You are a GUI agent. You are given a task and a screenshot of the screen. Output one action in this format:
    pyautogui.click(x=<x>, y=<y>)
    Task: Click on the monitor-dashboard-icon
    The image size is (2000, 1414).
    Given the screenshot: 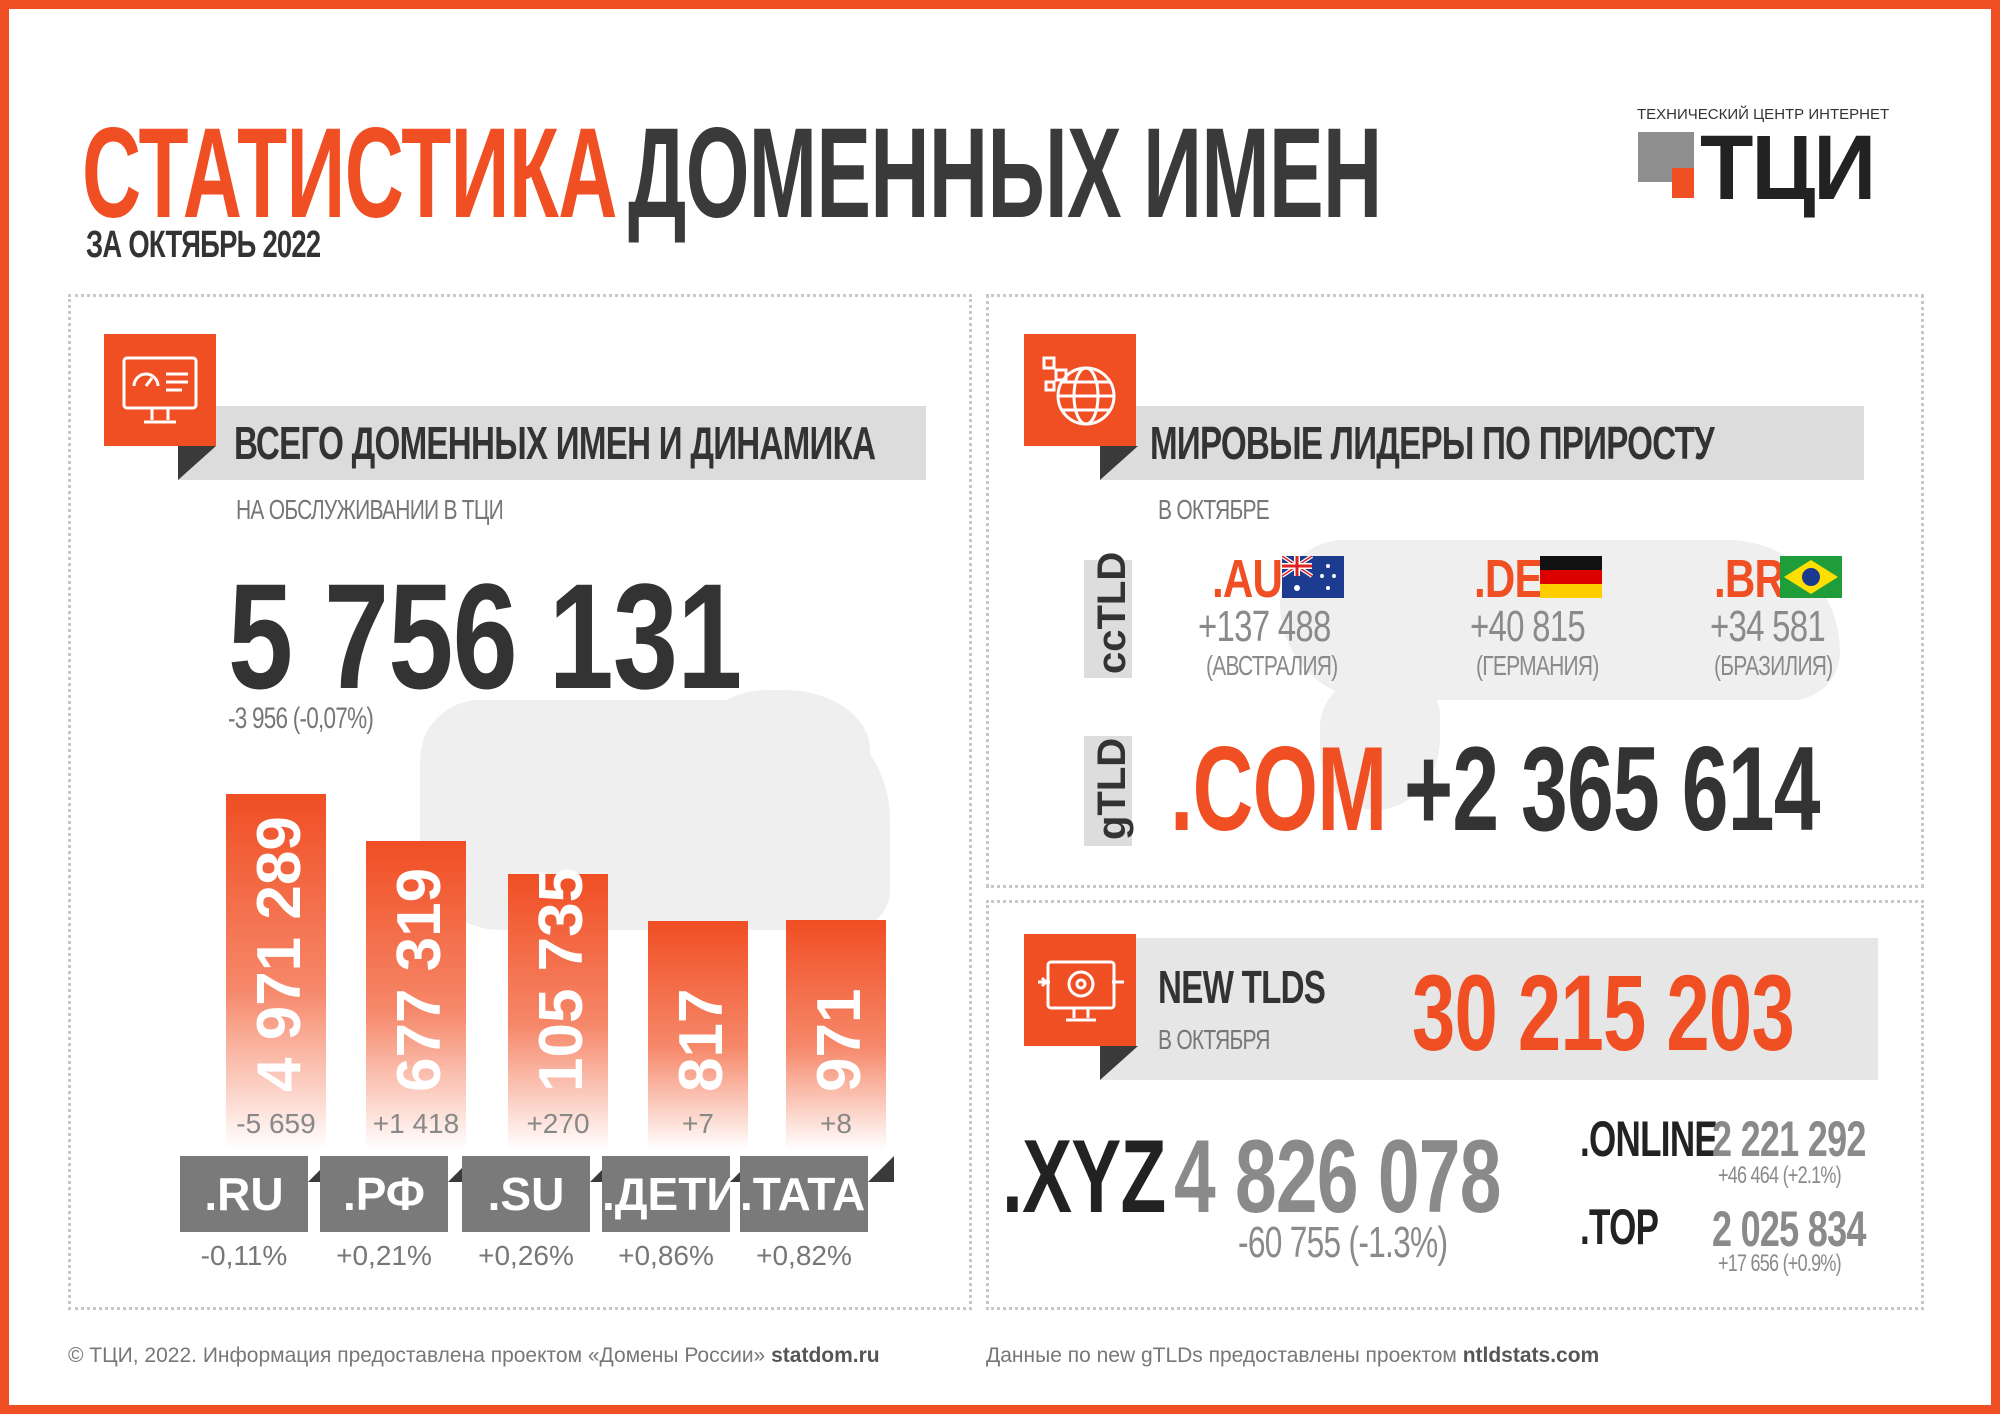 What is the action you would take?
    pyautogui.click(x=160, y=390)
    